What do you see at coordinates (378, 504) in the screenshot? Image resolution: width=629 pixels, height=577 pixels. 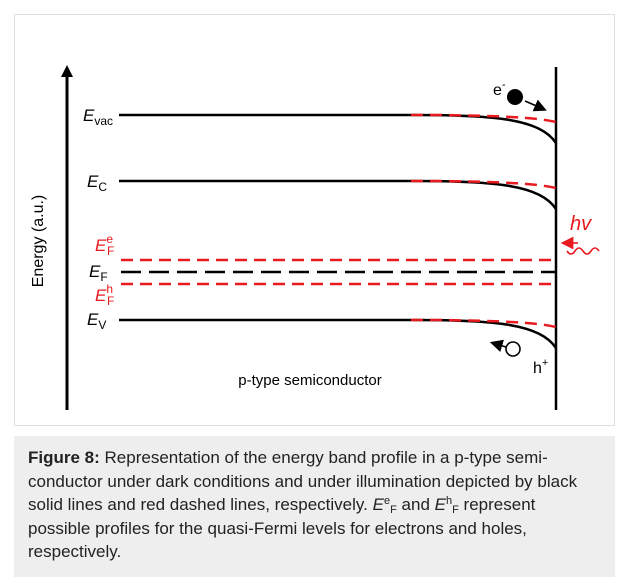 I see `caption-efe-base: E` at bounding box center [378, 504].